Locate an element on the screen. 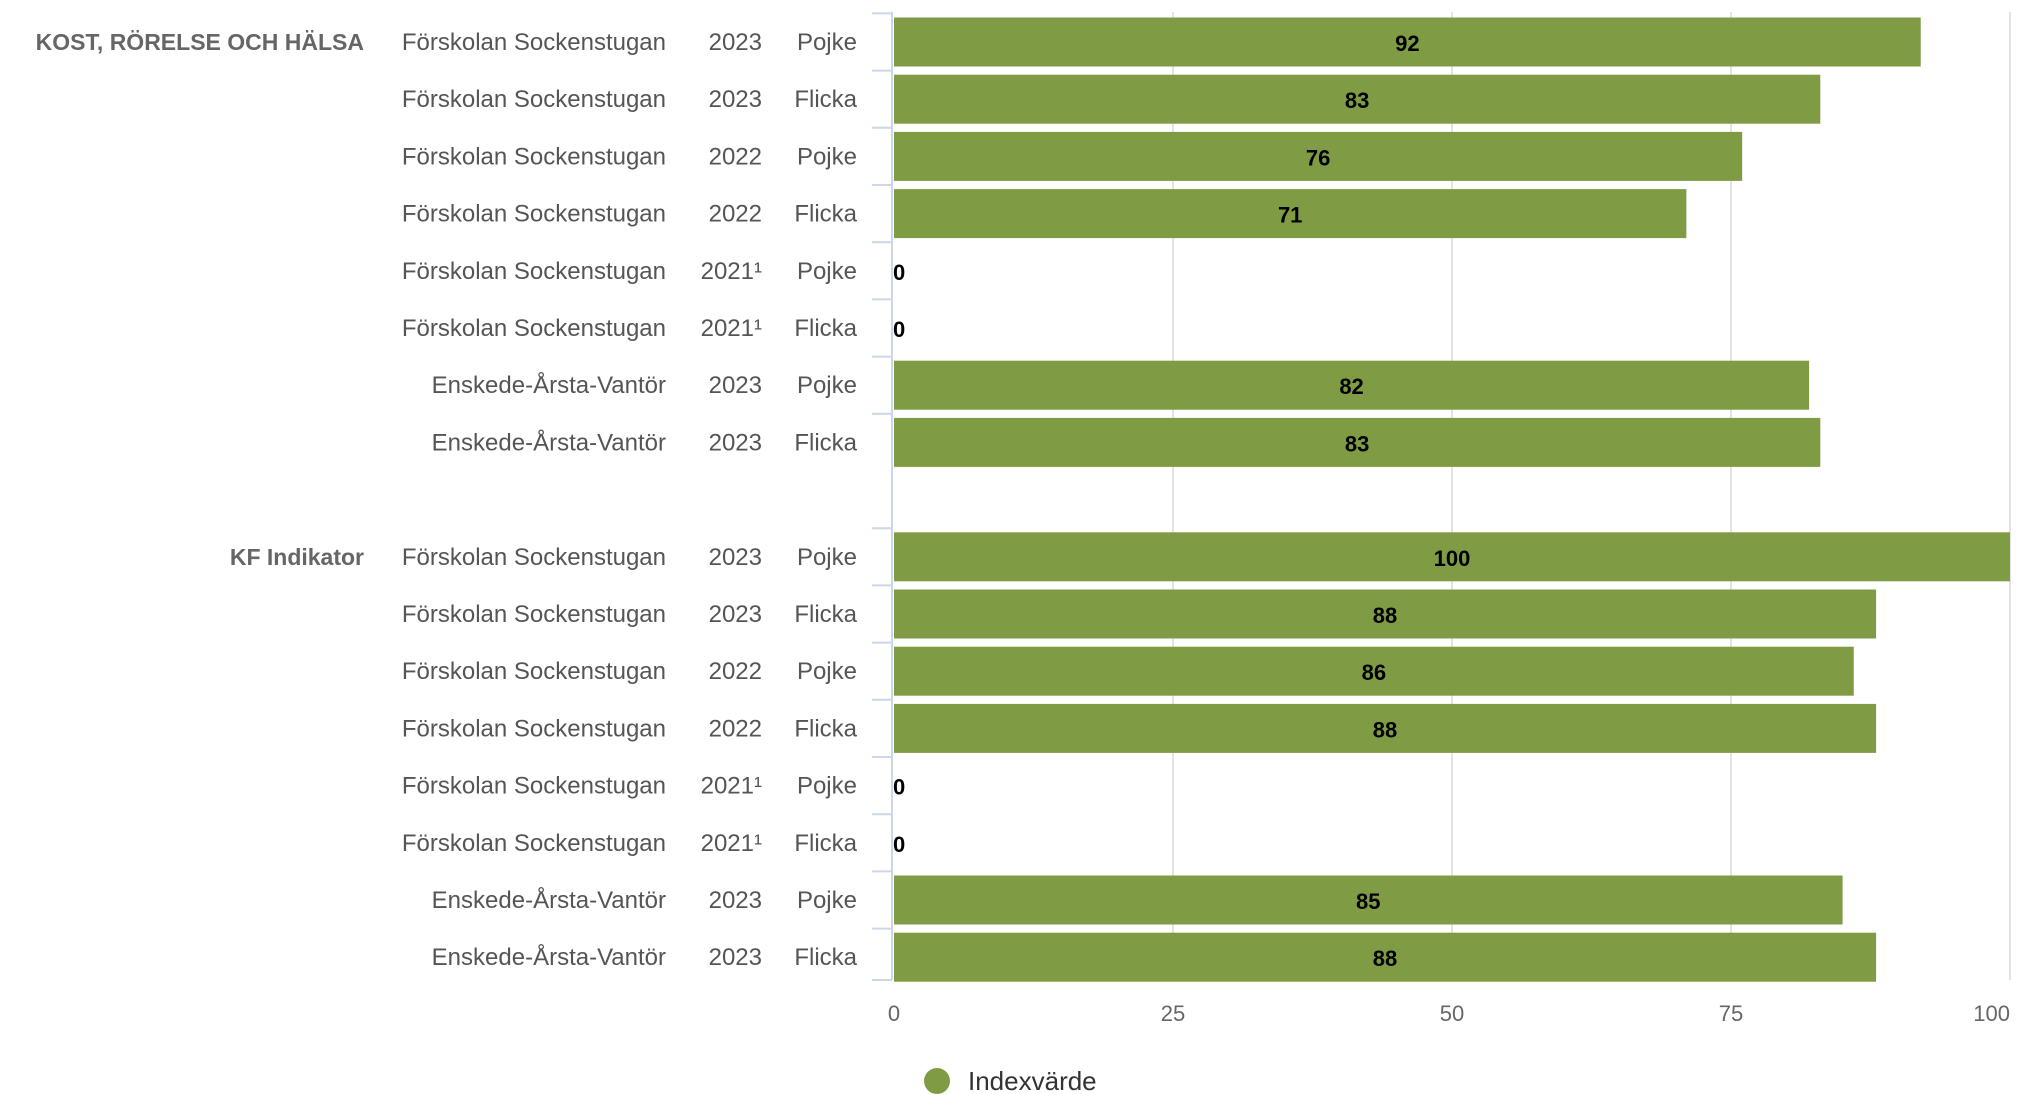 The width and height of the screenshot is (2019, 1094). x-tick-label: 100 is located at coordinates (1991, 1013).